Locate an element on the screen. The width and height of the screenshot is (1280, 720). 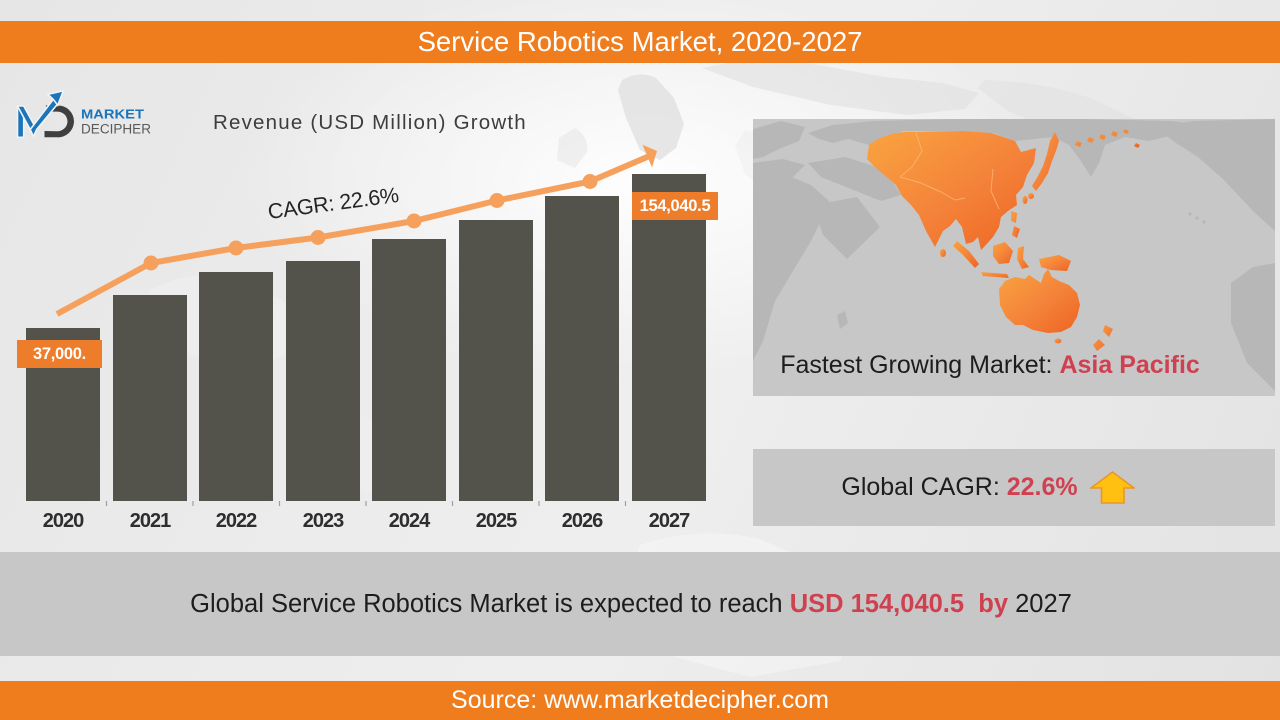
svg-text: MARKET is located at coordinates (112, 114).